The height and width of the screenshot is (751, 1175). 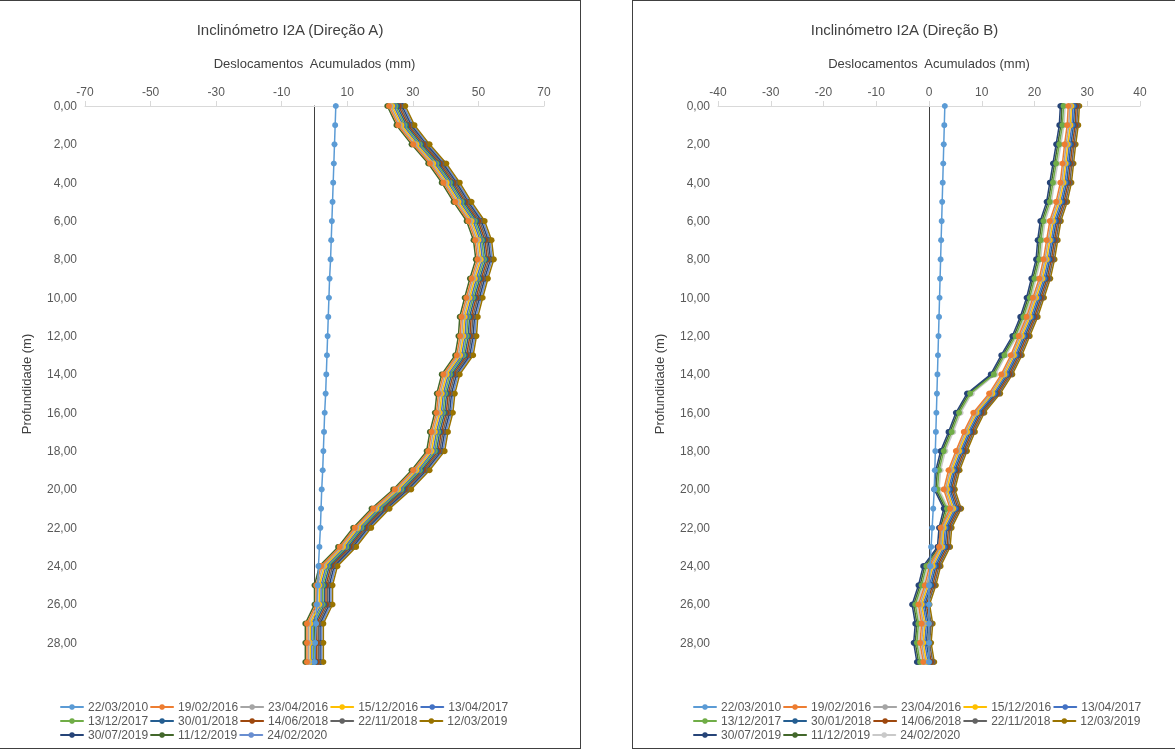 What do you see at coordinates (1140, 92) in the screenshot?
I see `x-tick-label: 40` at bounding box center [1140, 92].